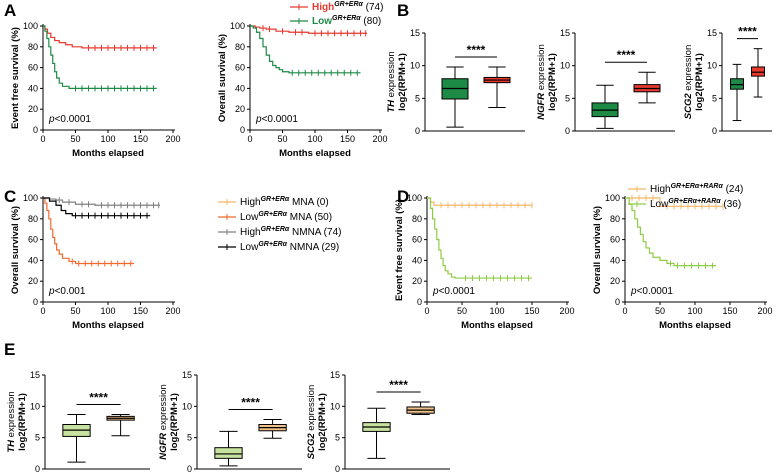 The height and width of the screenshot is (475, 780). I want to click on legend-label: HighGR+ERα MNA (0), so click(284, 202).